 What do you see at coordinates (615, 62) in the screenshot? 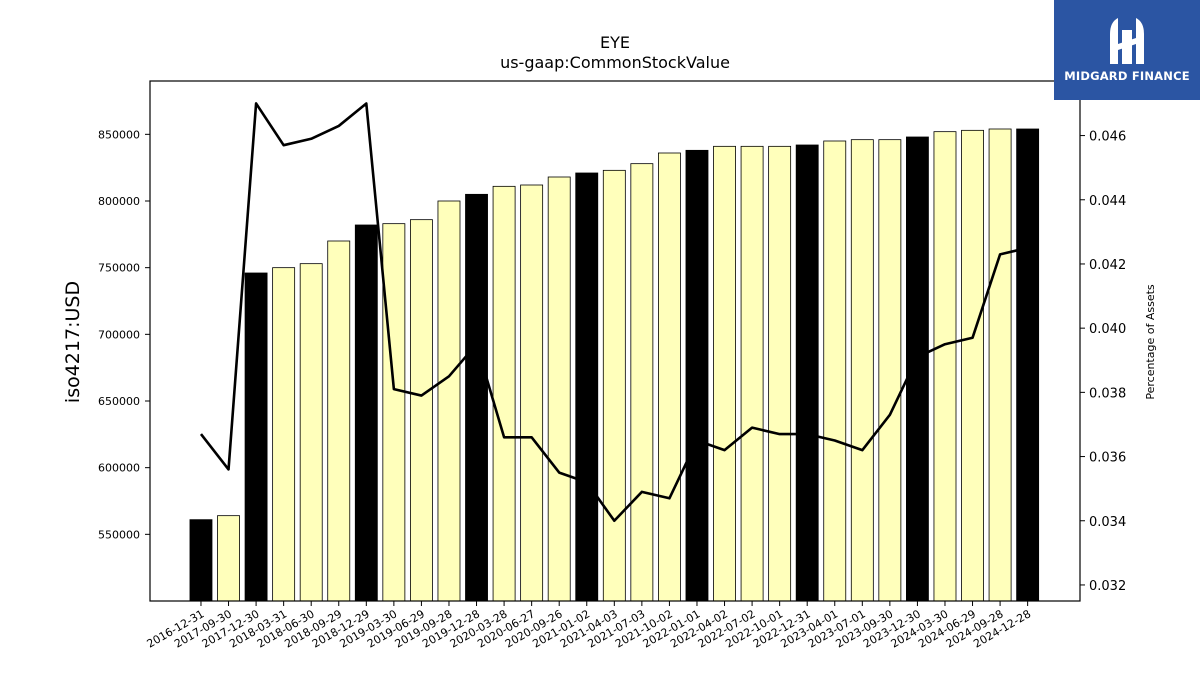
I see `chart-subtitle: us-gaap:CommonStockValue` at bounding box center [615, 62].